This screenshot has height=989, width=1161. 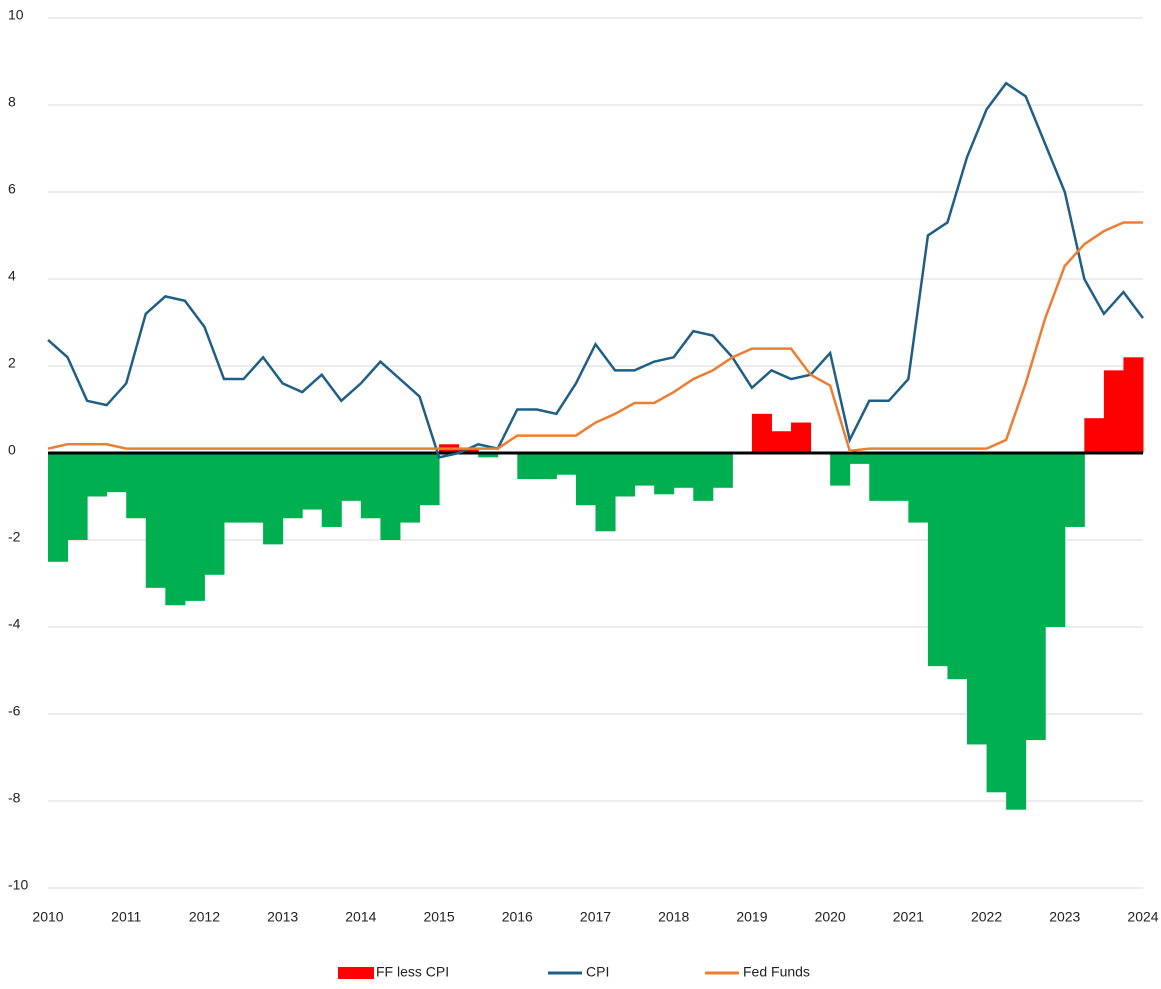 I want to click on x-tick-label: 2013, so click(x=282, y=917).